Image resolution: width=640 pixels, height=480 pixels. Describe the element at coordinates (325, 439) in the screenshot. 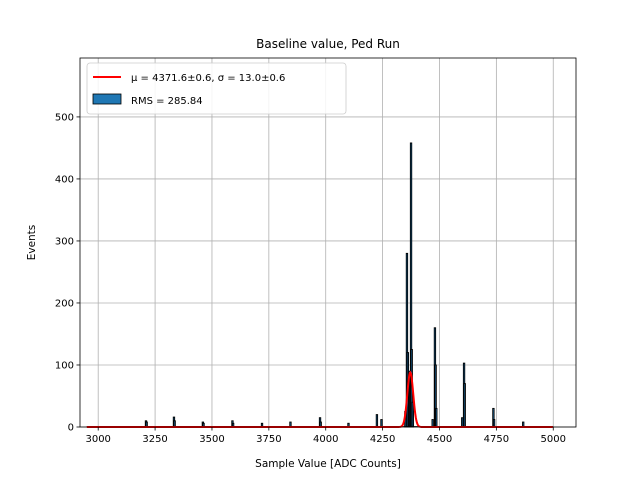

I see `x-tick-label: 4000` at that location.